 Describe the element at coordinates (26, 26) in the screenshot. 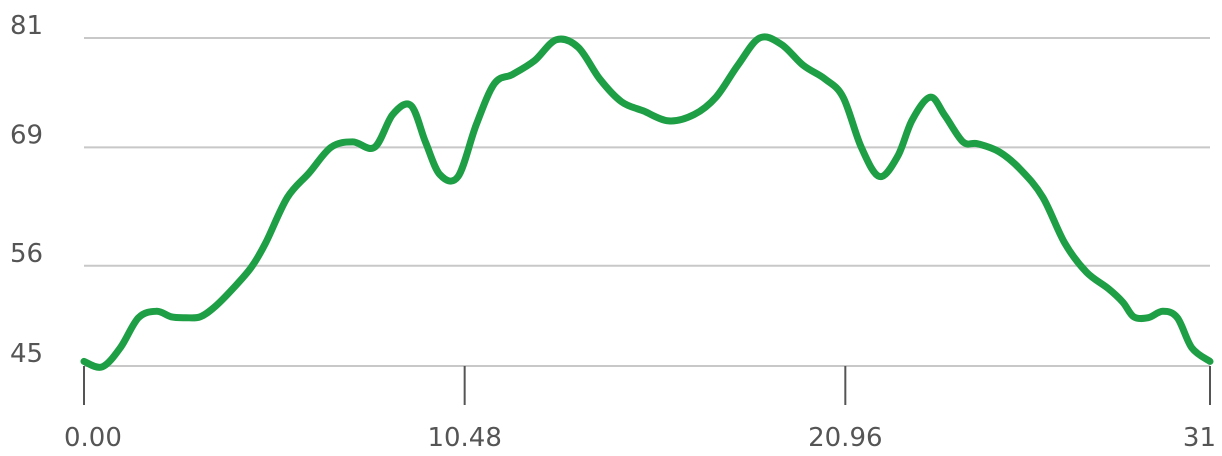

I see `y-tick-label: 81` at that location.